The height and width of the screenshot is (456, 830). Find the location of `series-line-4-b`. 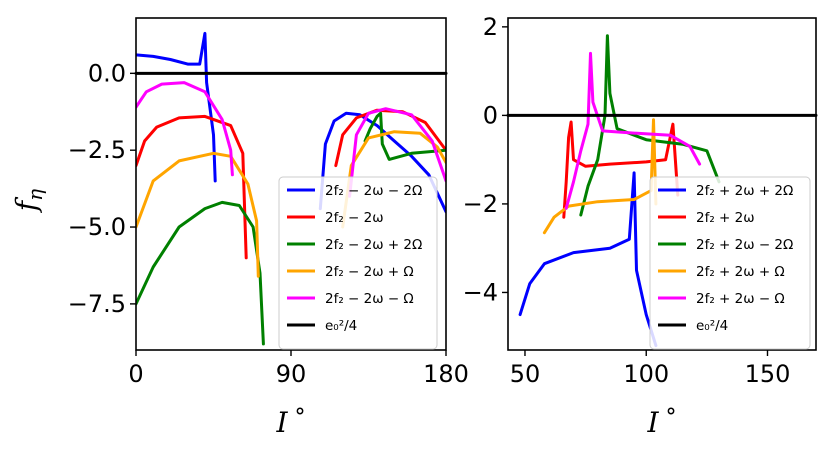

series-line-4-b is located at coordinates (393, 179).